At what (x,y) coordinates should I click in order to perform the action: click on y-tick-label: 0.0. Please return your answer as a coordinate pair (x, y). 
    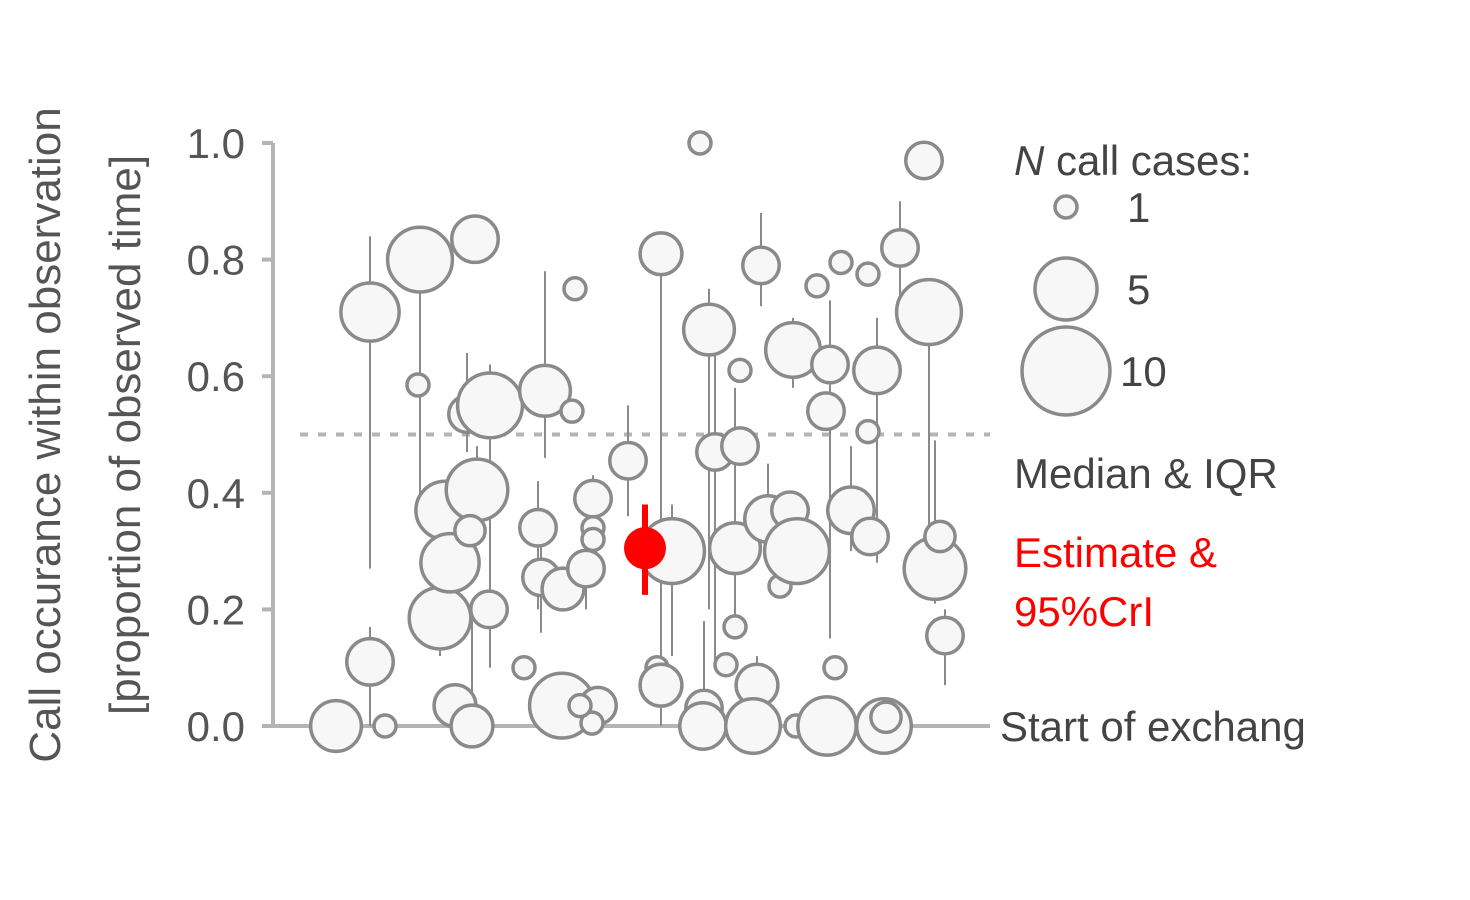
    Looking at the image, I should click on (216, 726).